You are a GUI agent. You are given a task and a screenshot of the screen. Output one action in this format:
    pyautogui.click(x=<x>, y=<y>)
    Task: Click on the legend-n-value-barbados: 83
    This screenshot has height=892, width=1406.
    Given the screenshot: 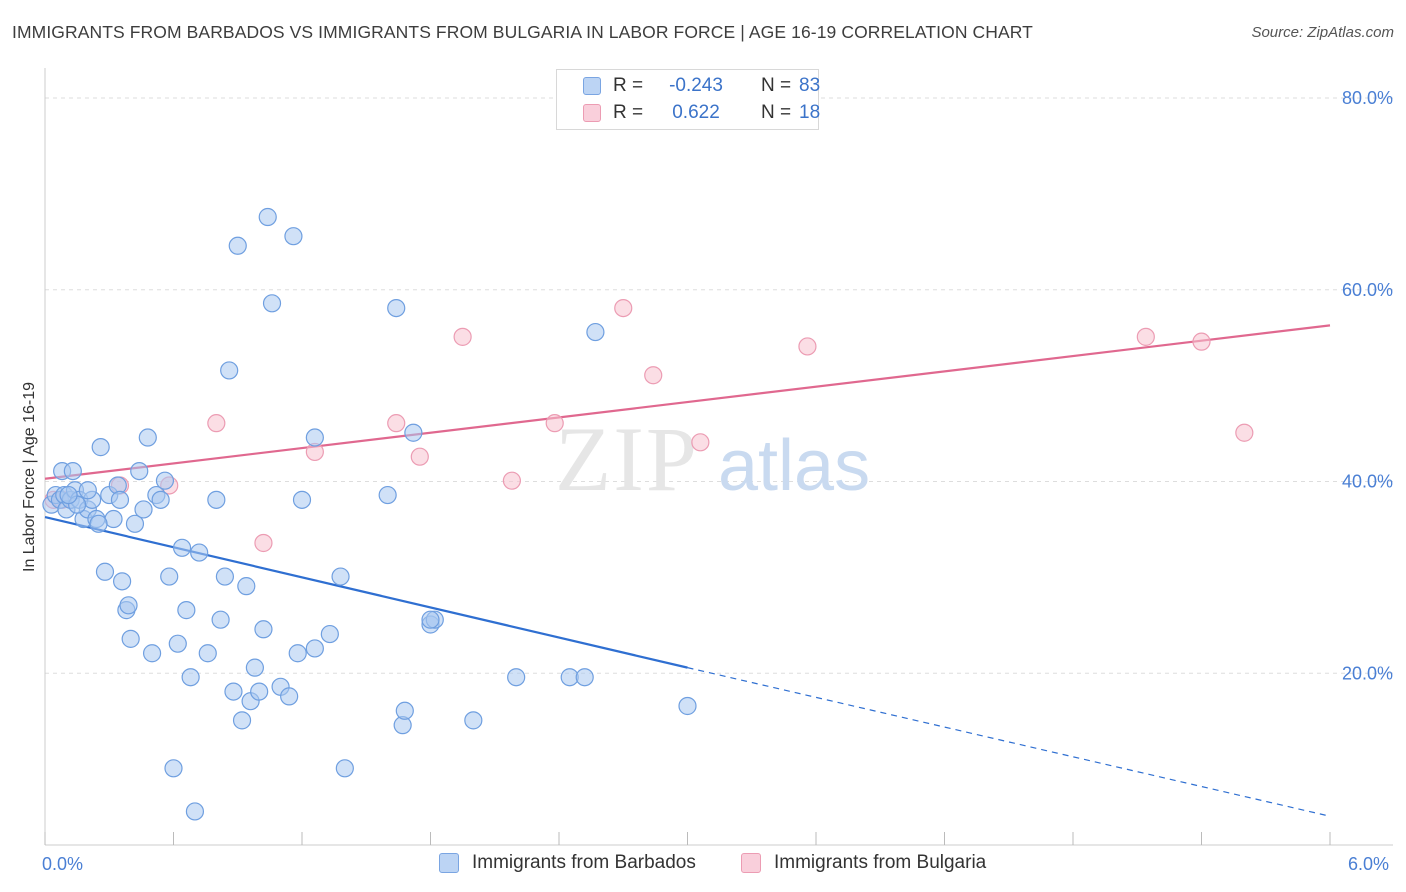 What is the action you would take?
    pyautogui.click(x=810, y=85)
    